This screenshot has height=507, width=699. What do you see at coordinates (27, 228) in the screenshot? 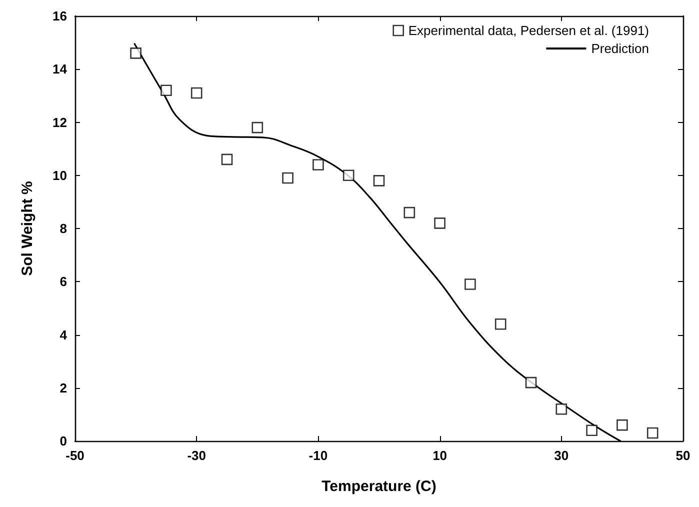
I see `y-axis-title: Sol Weight %` at bounding box center [27, 228].